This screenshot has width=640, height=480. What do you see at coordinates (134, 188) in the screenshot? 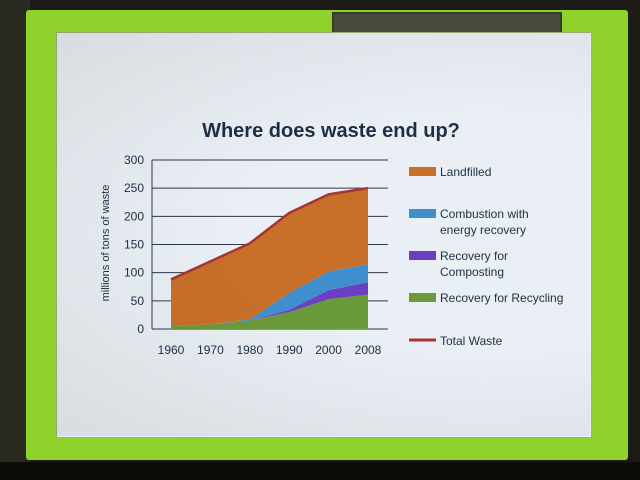
I see `y-tick-label: 250` at bounding box center [134, 188].